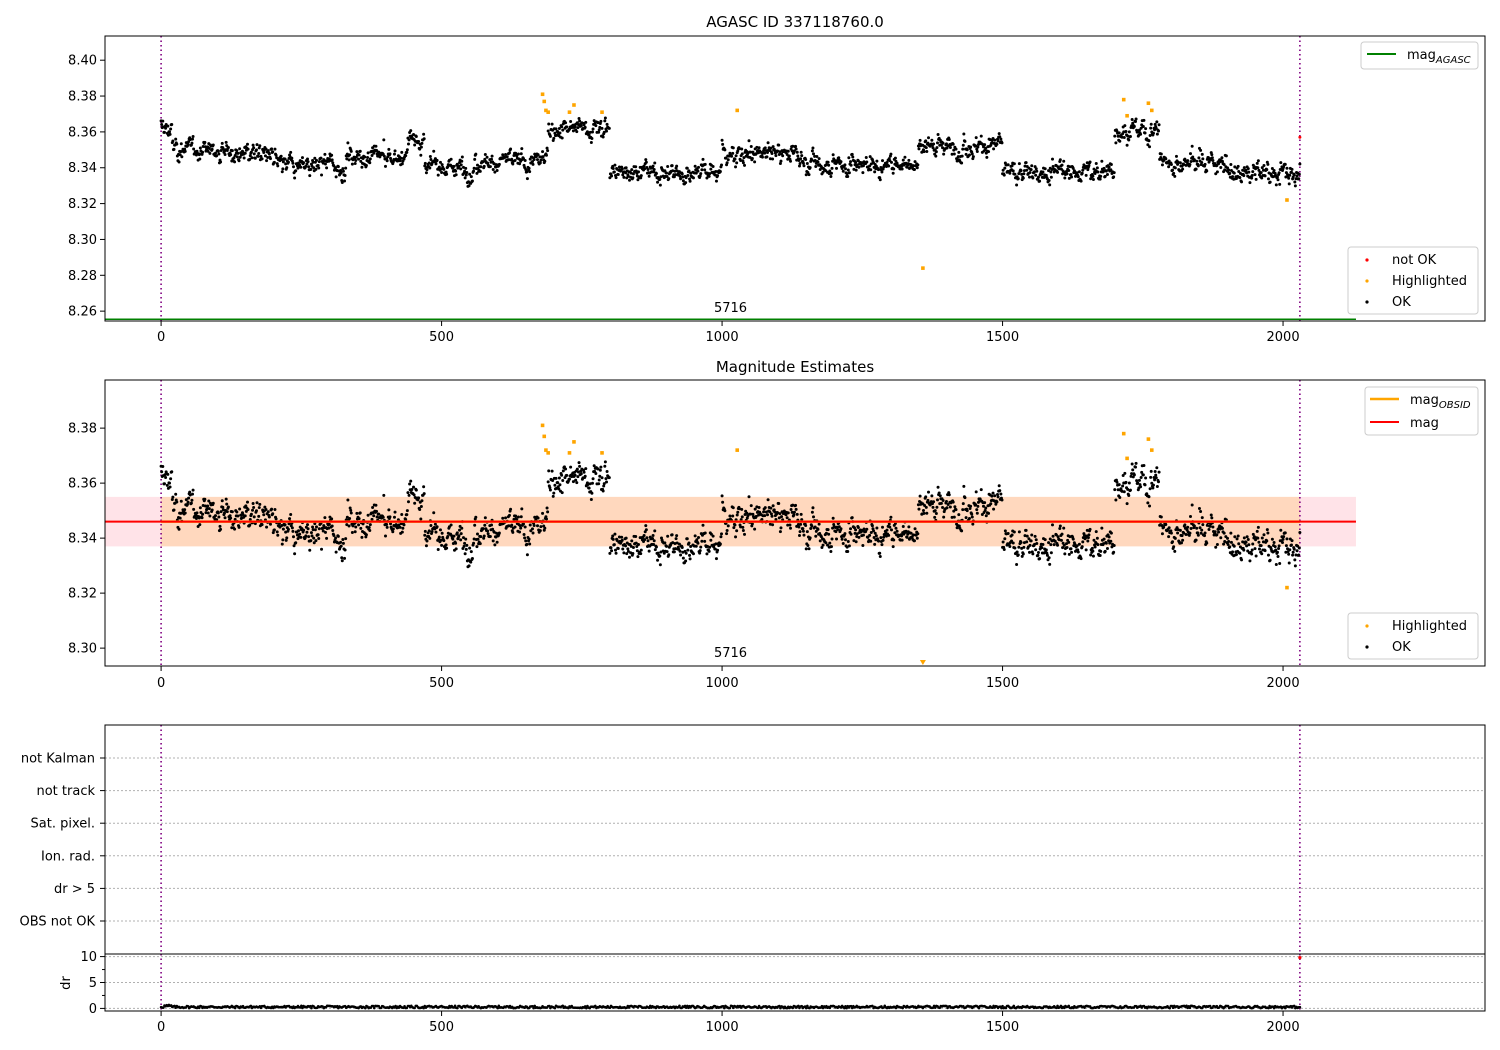 Image resolution: width=1500 pixels, height=1050 pixels. What do you see at coordinates (1367, 302) in the screenshot?
I see `legend-ok-marker` at bounding box center [1367, 302].